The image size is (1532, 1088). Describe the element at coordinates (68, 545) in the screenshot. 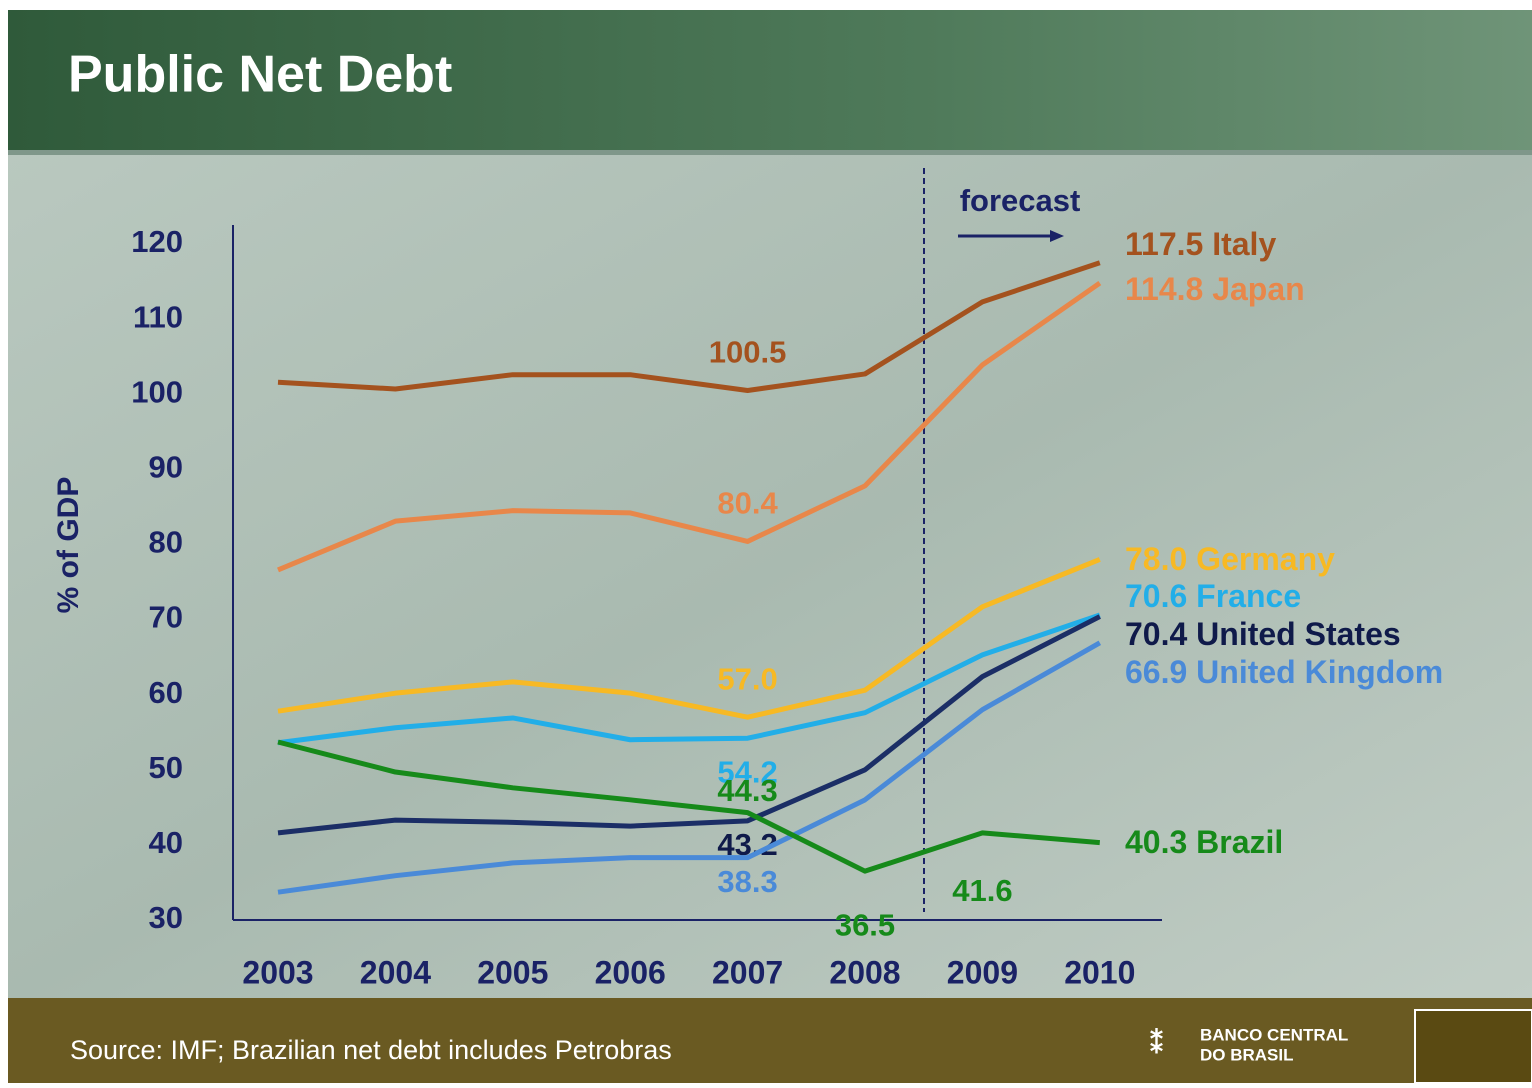

I see `y-axis-label: % of GDP` at that location.